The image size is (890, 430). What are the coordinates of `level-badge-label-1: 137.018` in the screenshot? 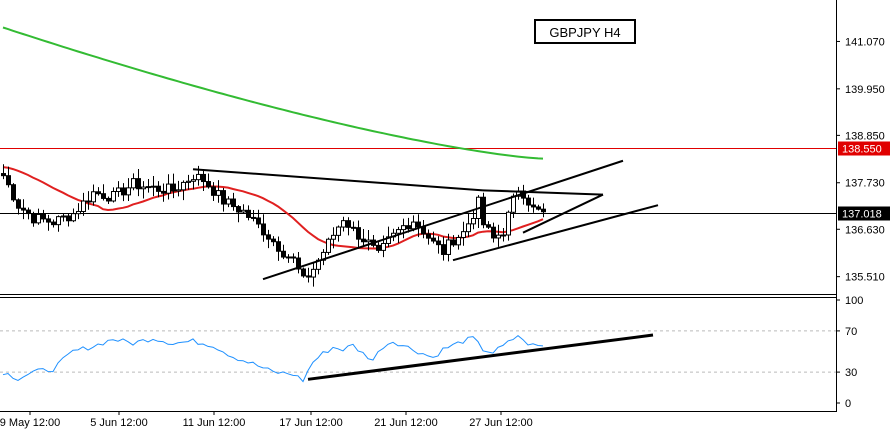 It's located at (862, 215).